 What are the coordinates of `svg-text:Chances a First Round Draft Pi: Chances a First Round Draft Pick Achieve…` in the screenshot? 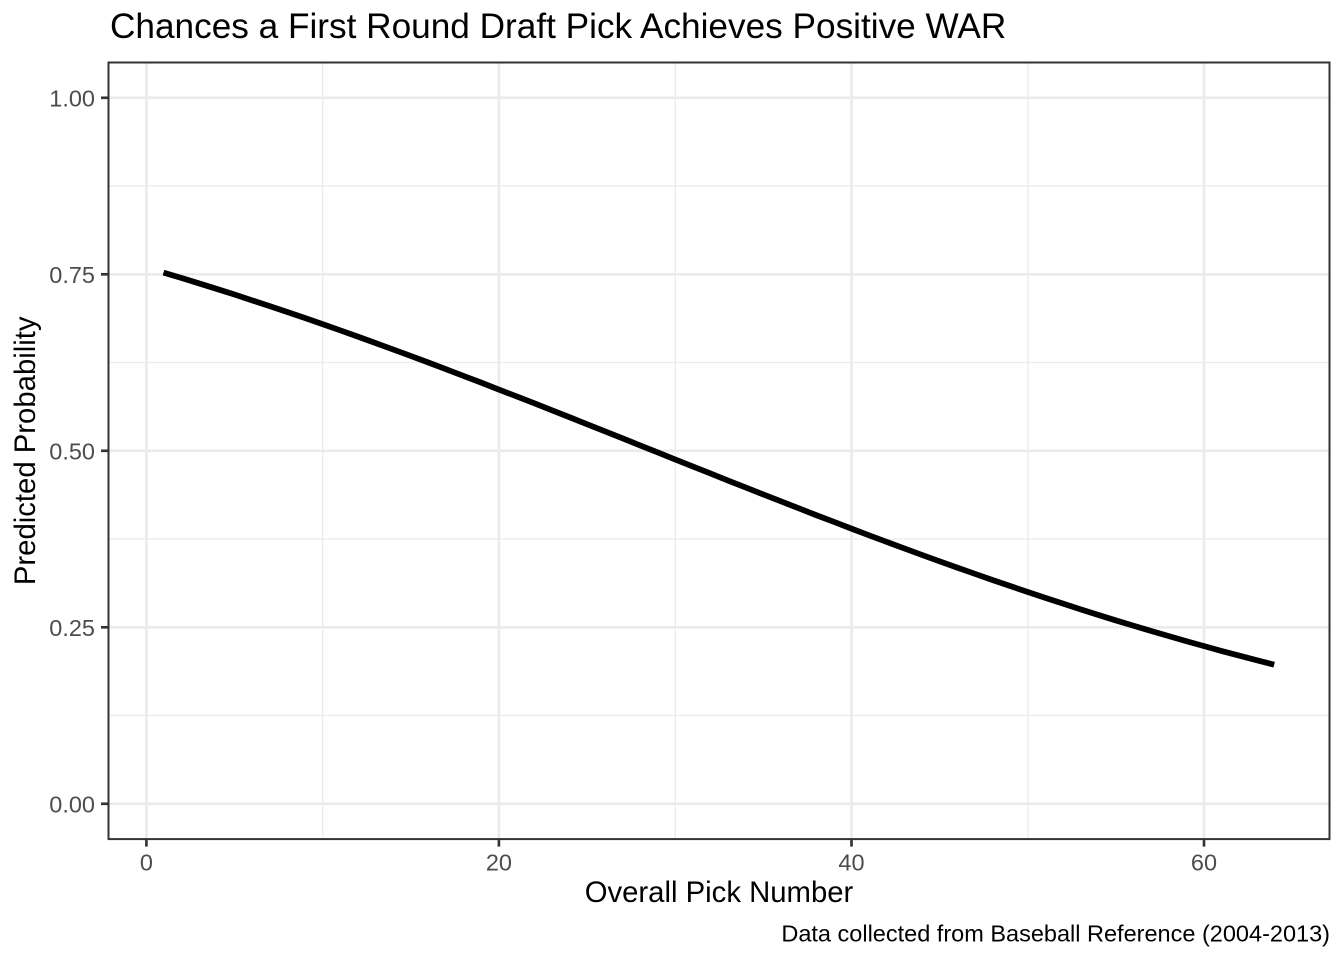 It's located at (558, 26).